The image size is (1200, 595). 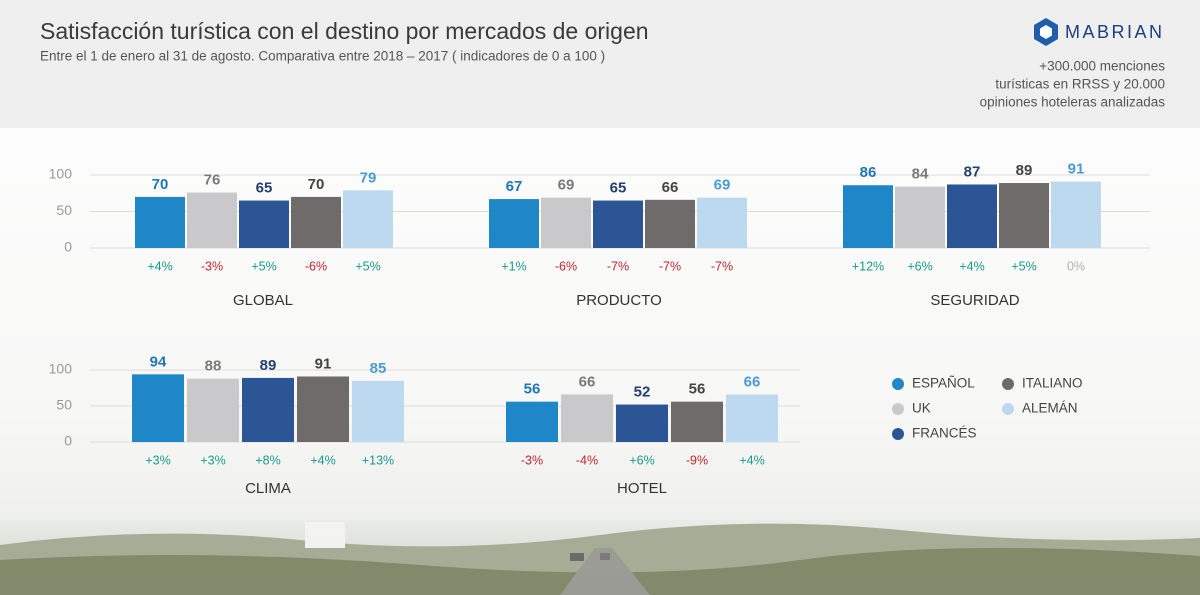 I want to click on change-label: -9%, so click(x=697, y=460).